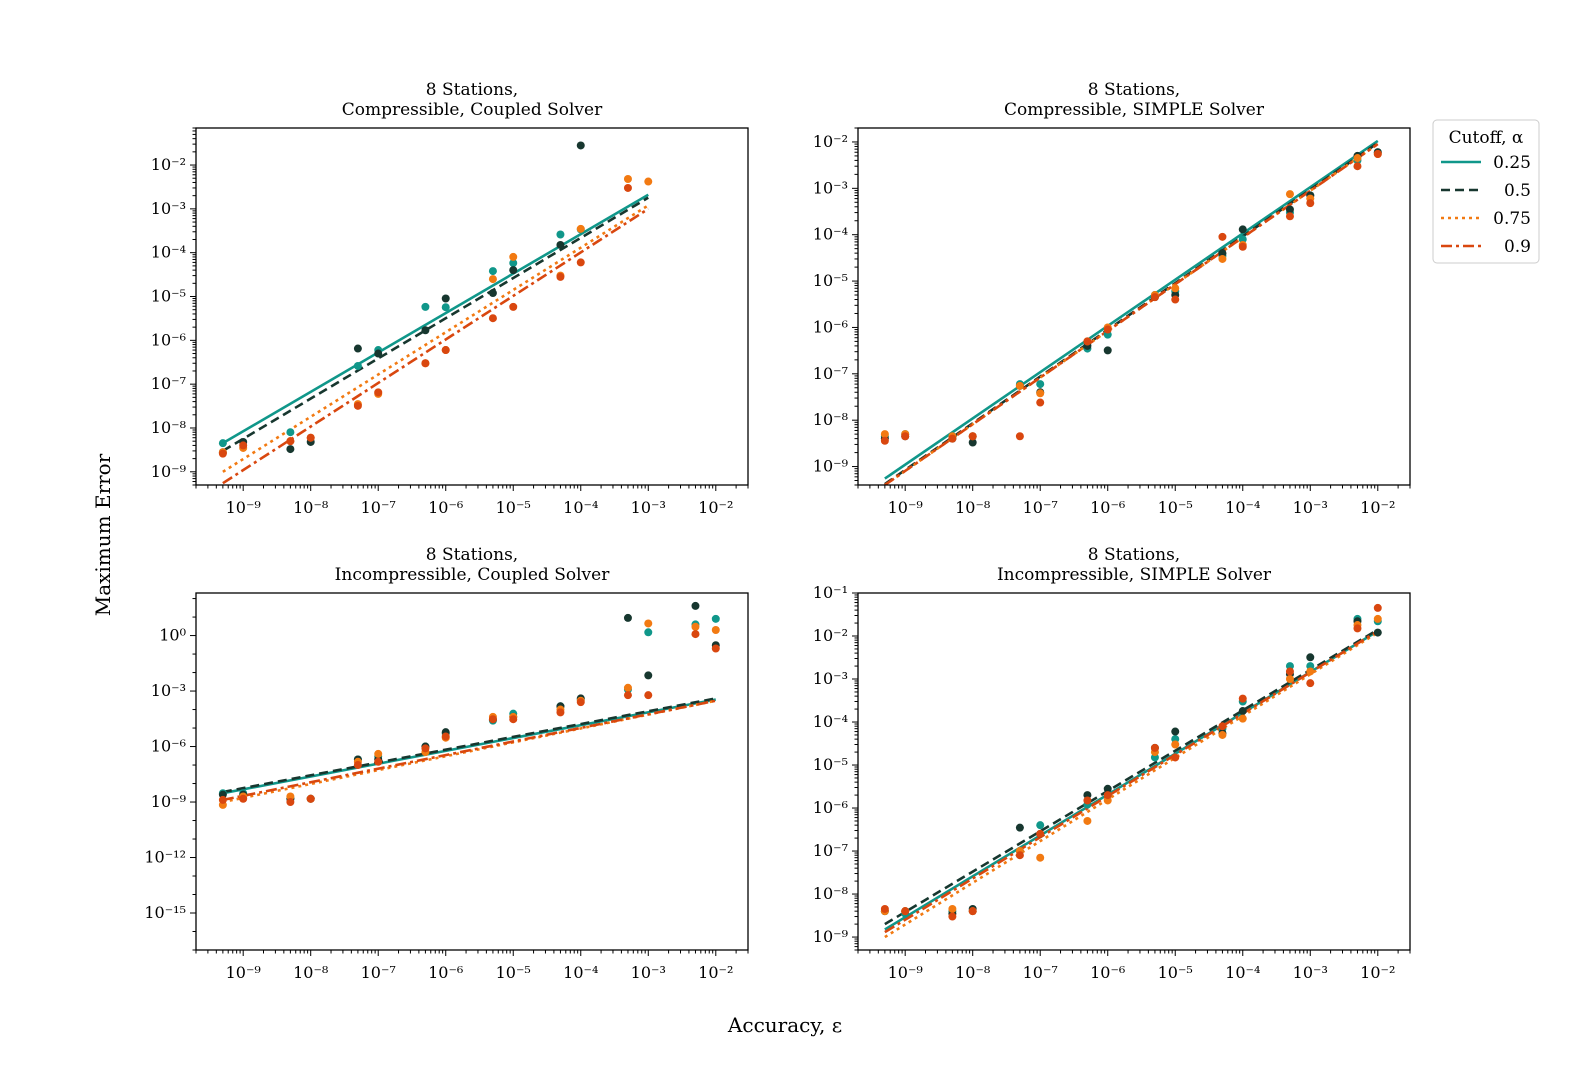 This screenshot has width=1578, height=1076. Describe the element at coordinates (830, 373) in the screenshot. I see `y-tick-label: 10⁻⁷` at that location.